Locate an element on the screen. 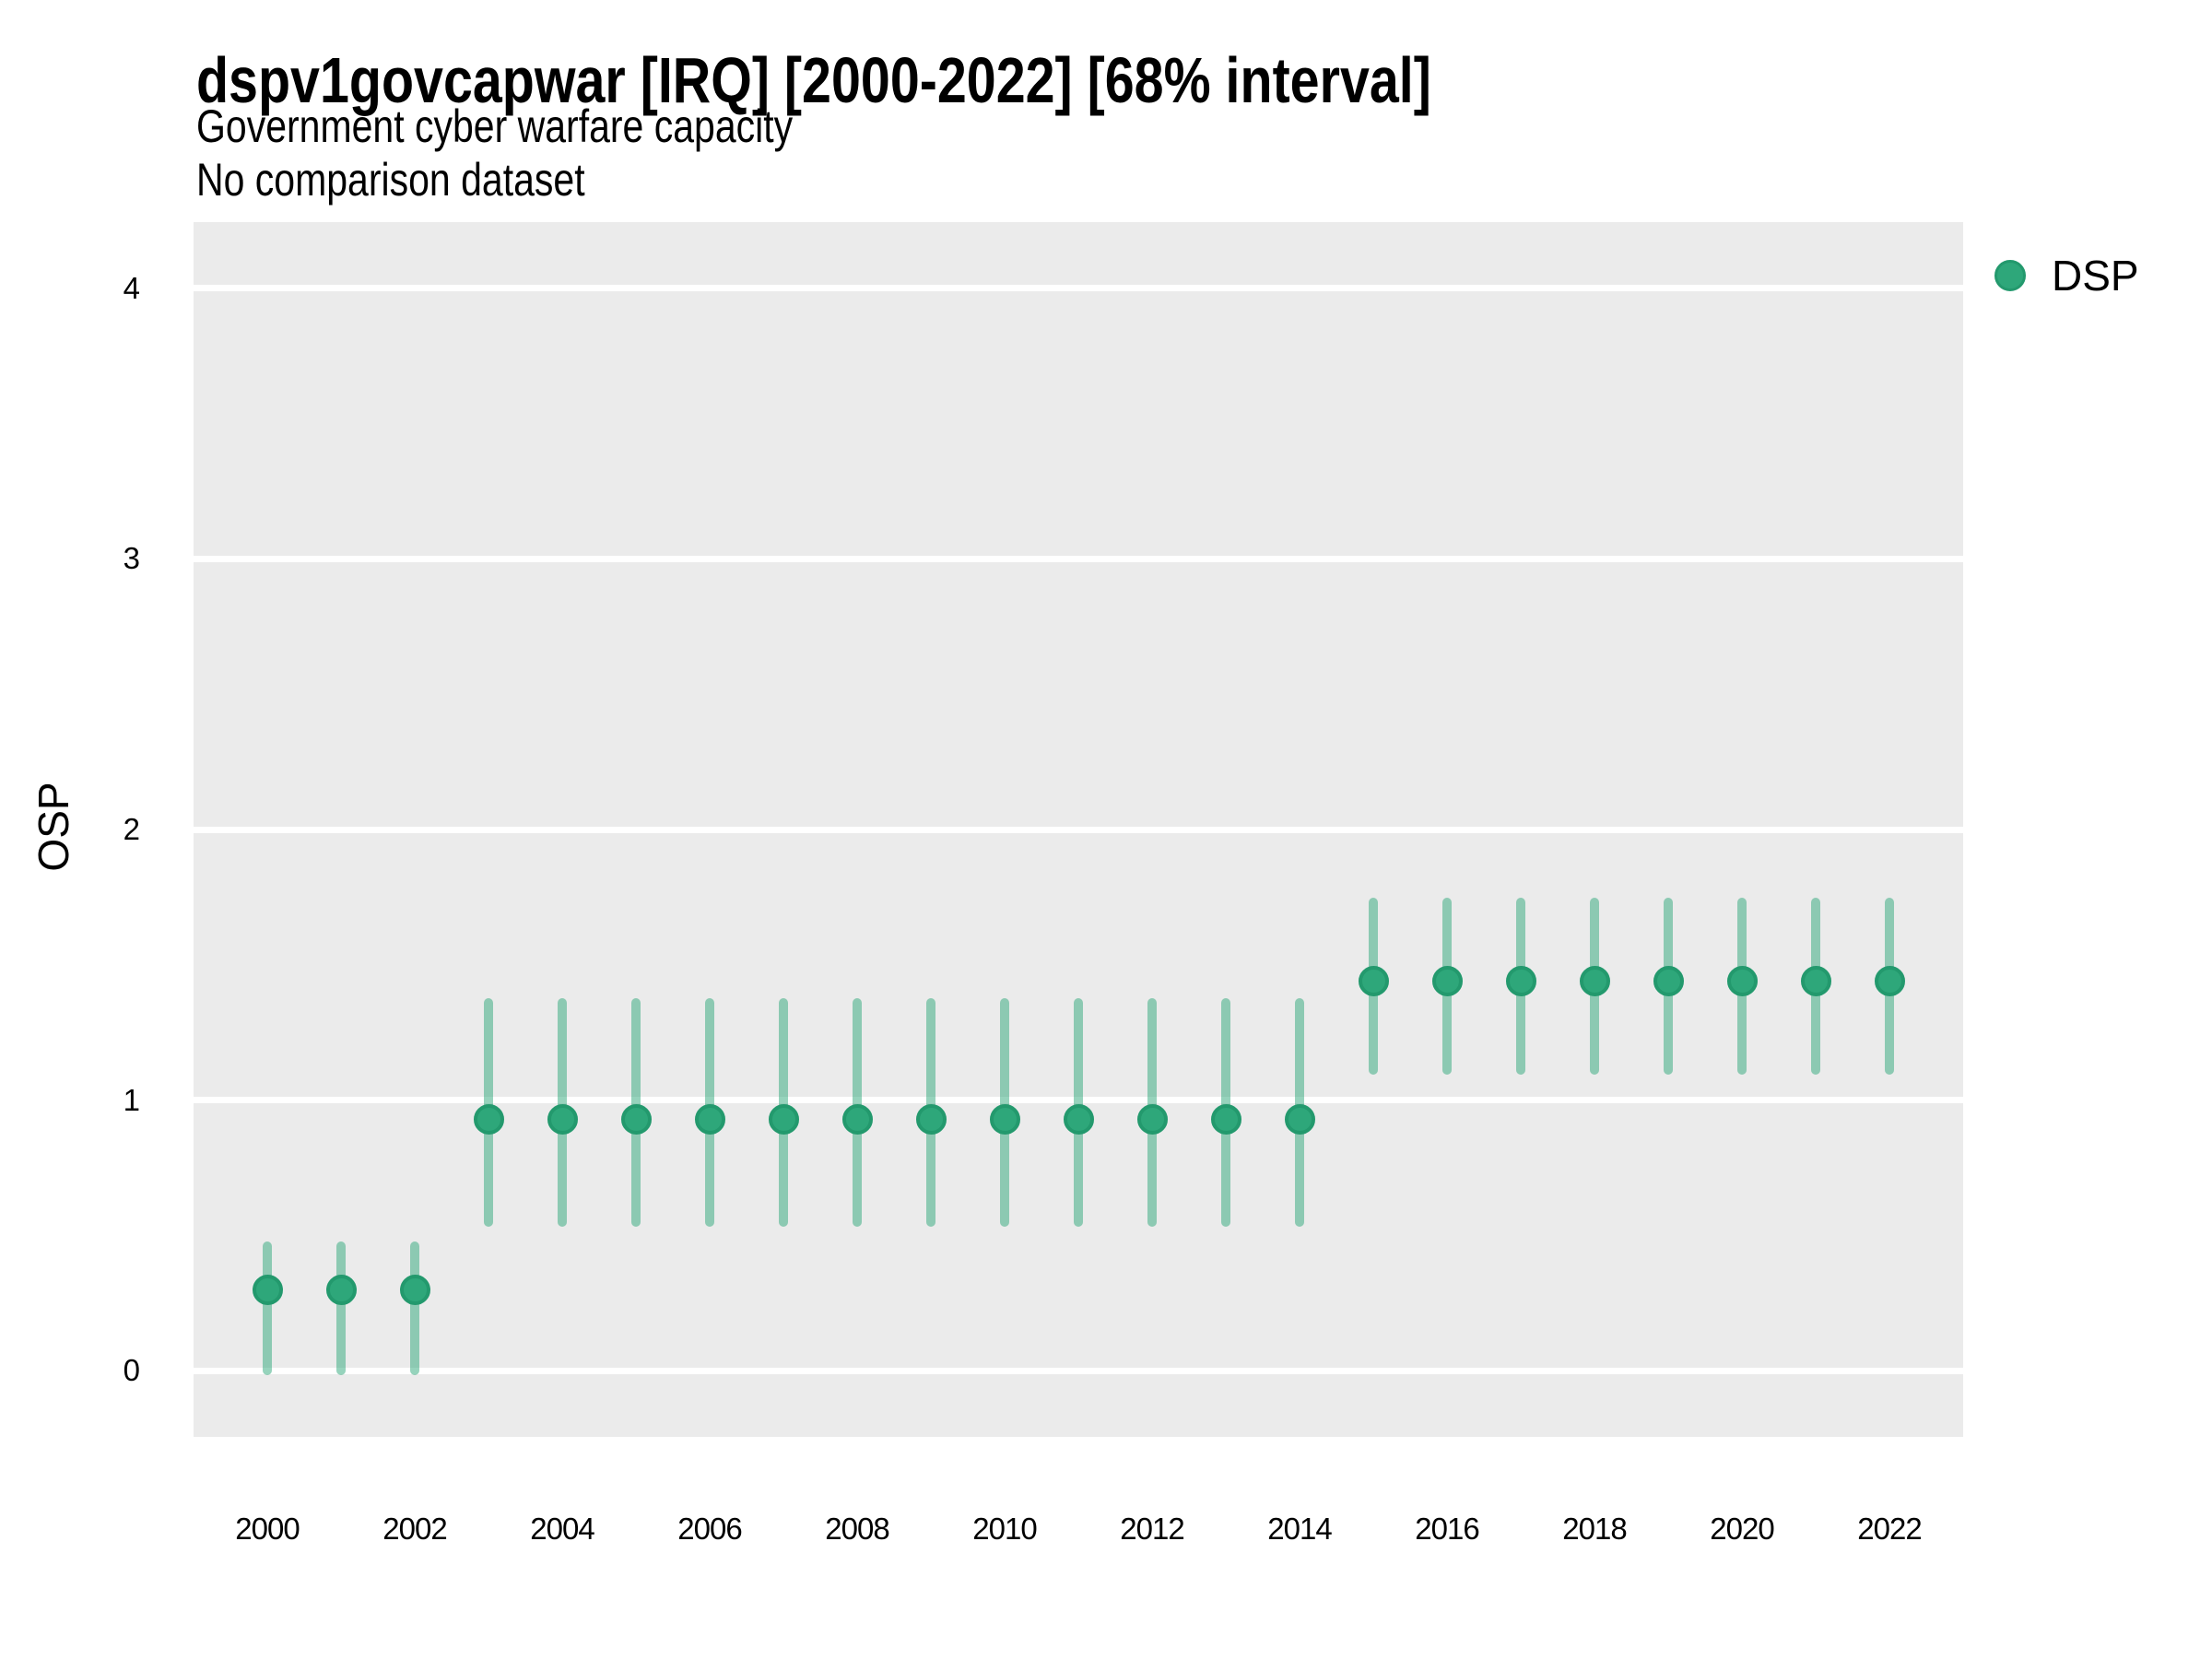 This screenshot has height=1659, width=2212. data-point-2013 is located at coordinates (1225, 1119).